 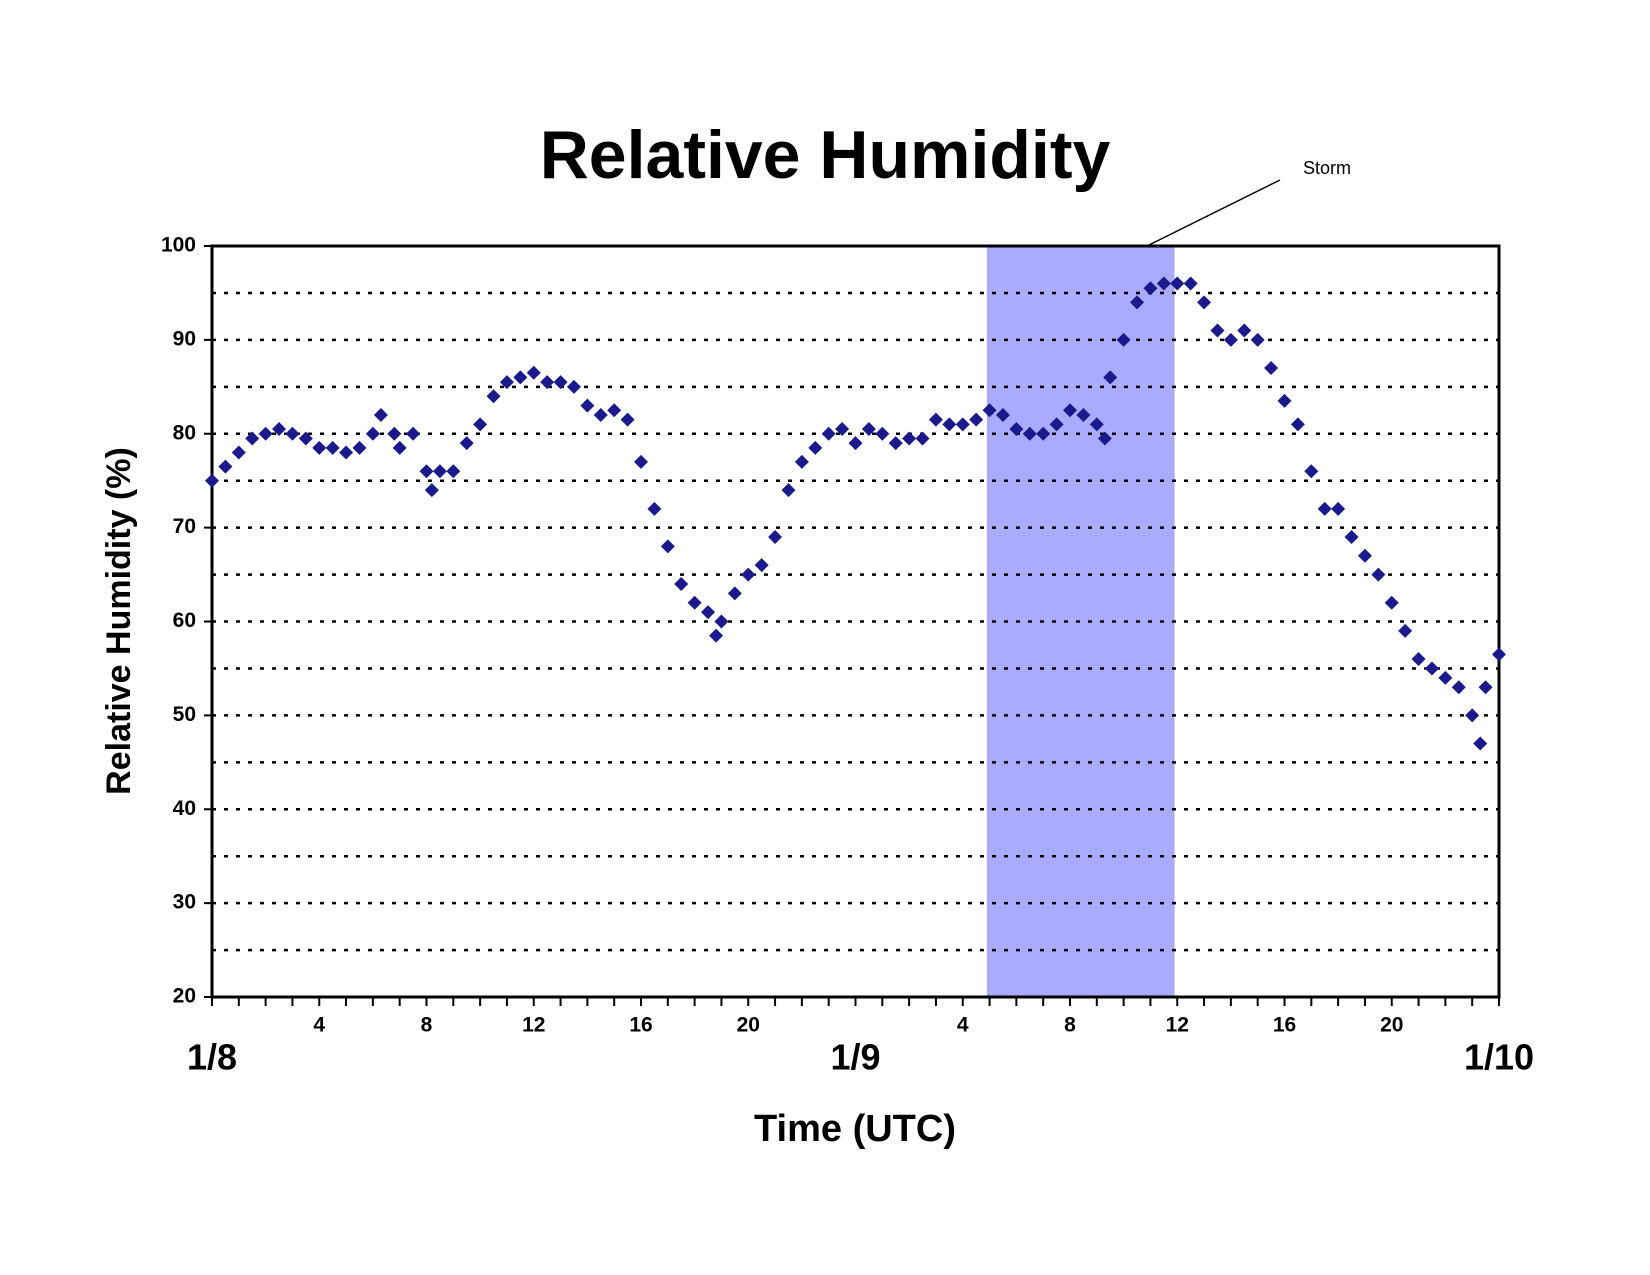 What do you see at coordinates (855, 1129) in the screenshot?
I see `x-axis-title: Time (UTC)` at bounding box center [855, 1129].